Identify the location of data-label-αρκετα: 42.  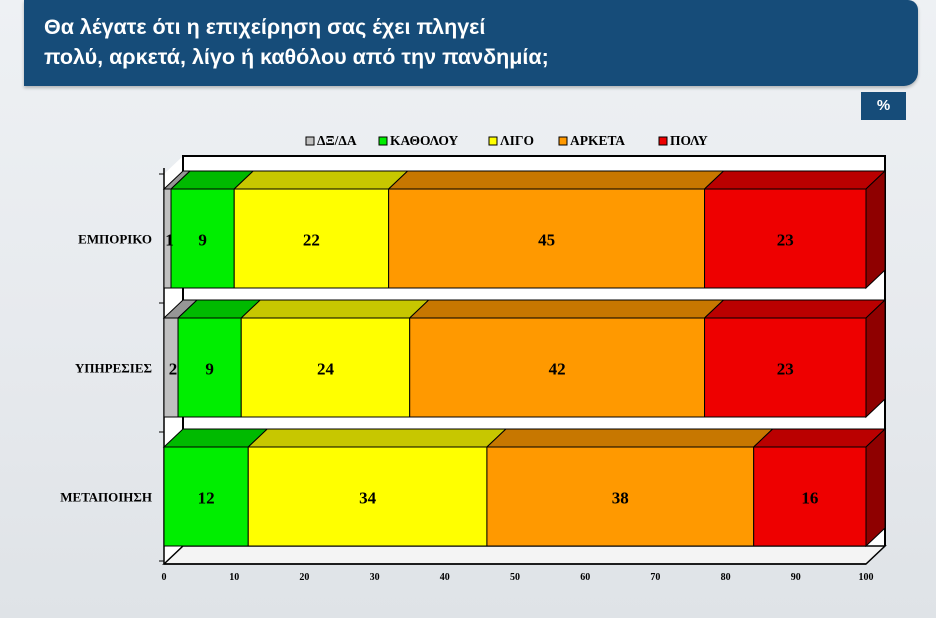
(557, 369).